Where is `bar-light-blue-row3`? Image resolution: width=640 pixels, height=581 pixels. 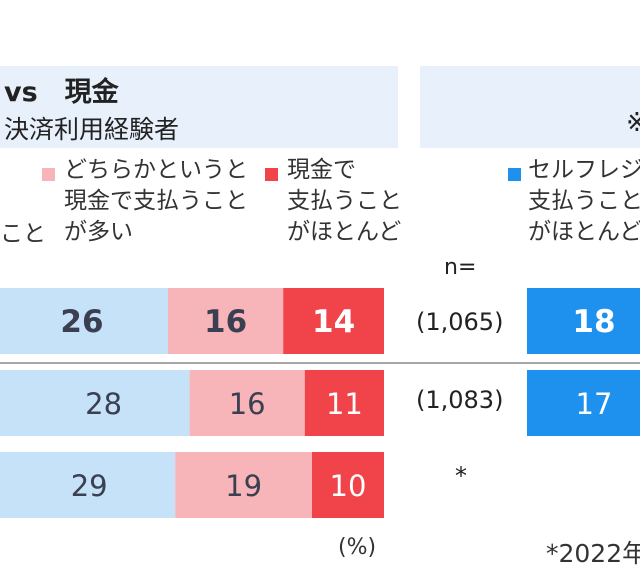
bar-light-blue-row3 is located at coordinates (88, 485).